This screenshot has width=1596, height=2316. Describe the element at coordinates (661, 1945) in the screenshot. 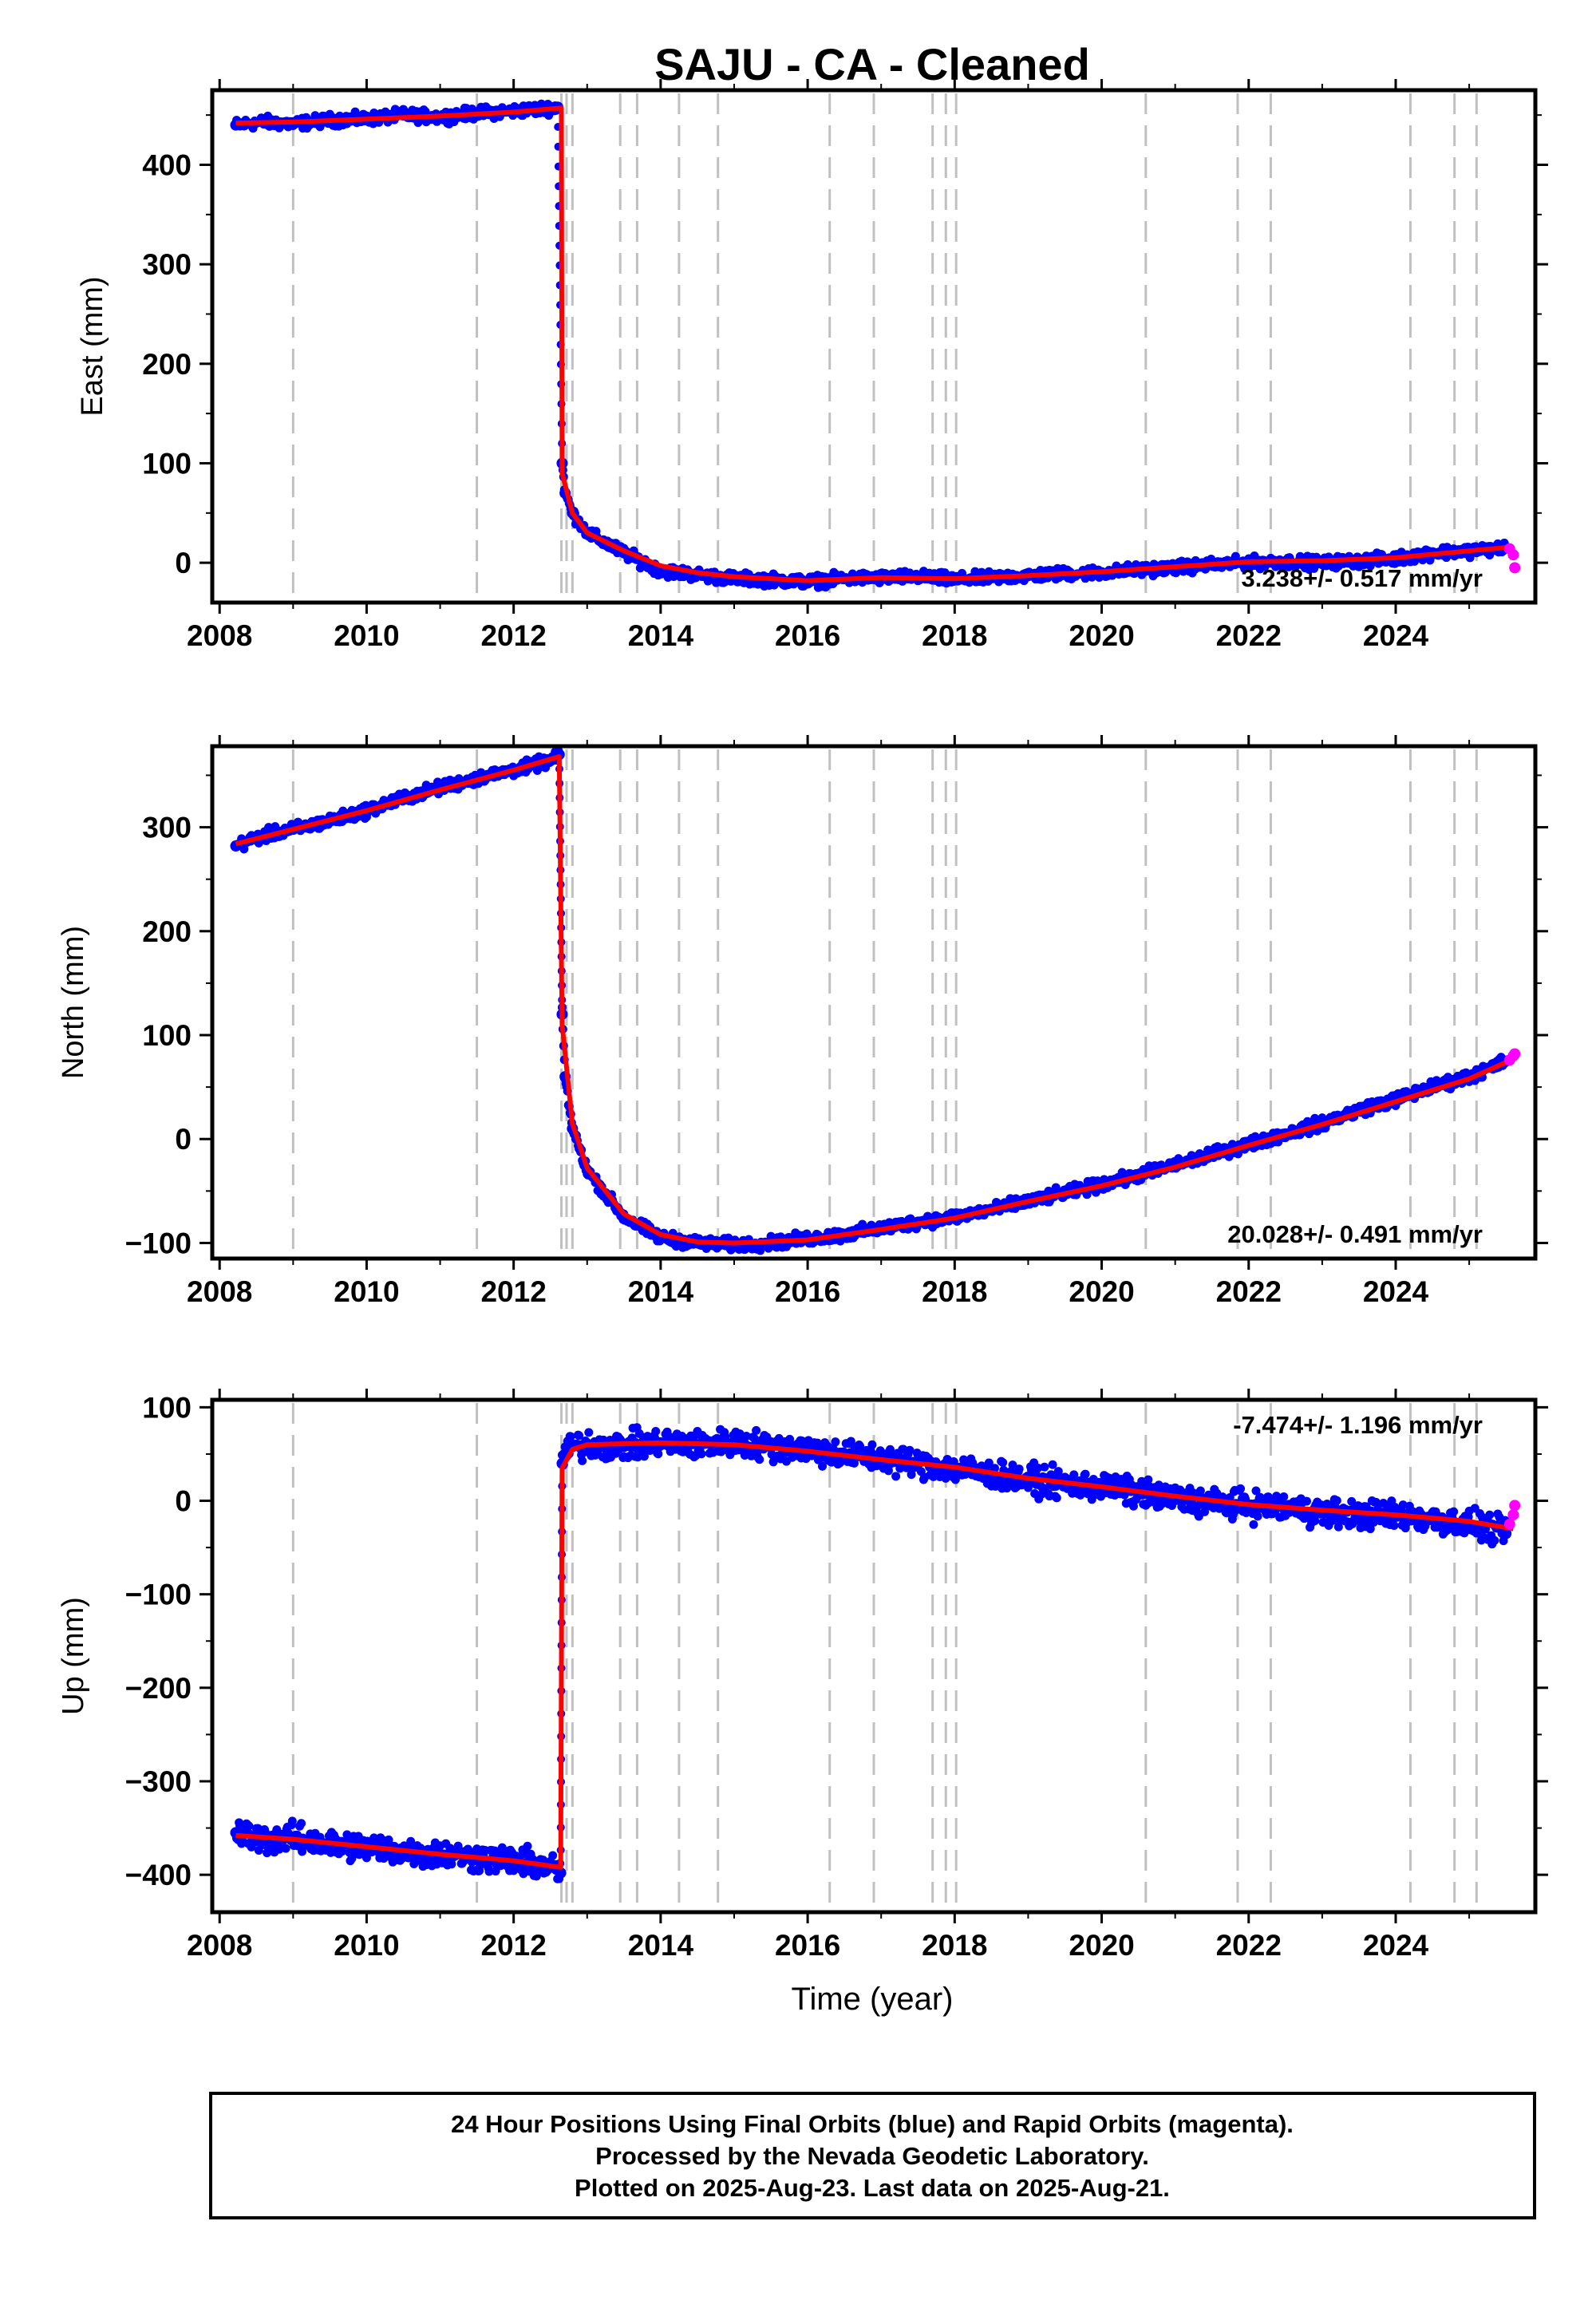

I see `up-xtick-label-3: 2014` at that location.